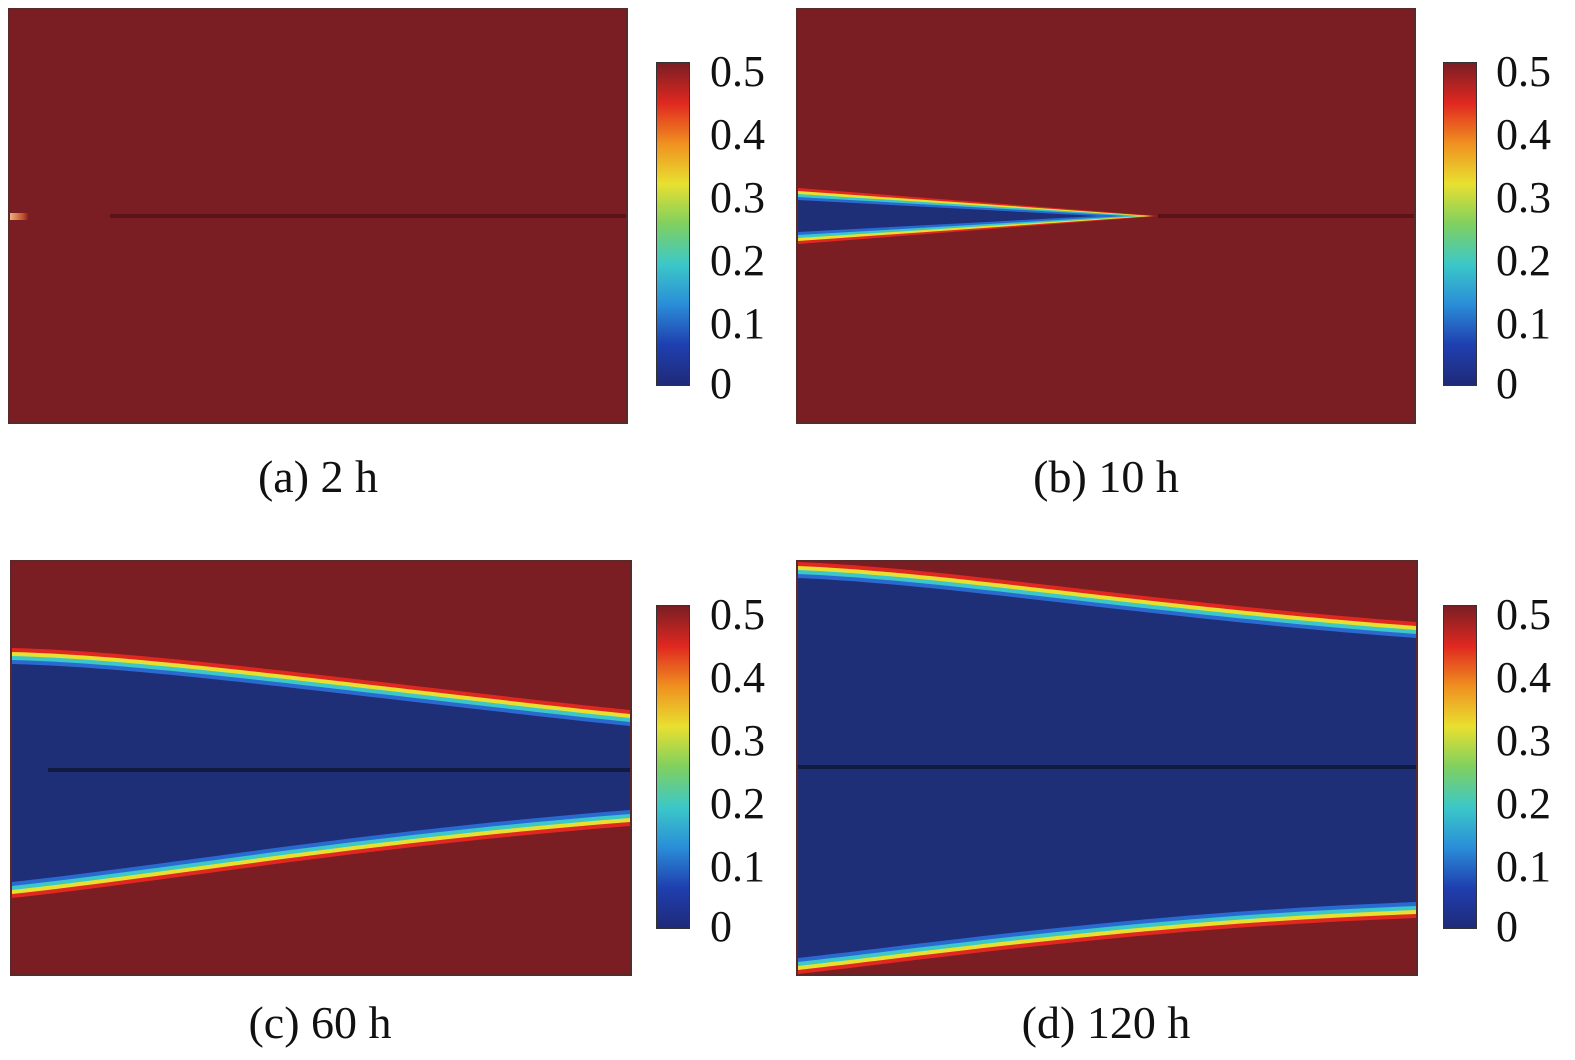 This screenshot has width=1575, height=1060. What do you see at coordinates (318, 476) in the screenshot?
I see `panel-caption: (a) 2 h` at bounding box center [318, 476].